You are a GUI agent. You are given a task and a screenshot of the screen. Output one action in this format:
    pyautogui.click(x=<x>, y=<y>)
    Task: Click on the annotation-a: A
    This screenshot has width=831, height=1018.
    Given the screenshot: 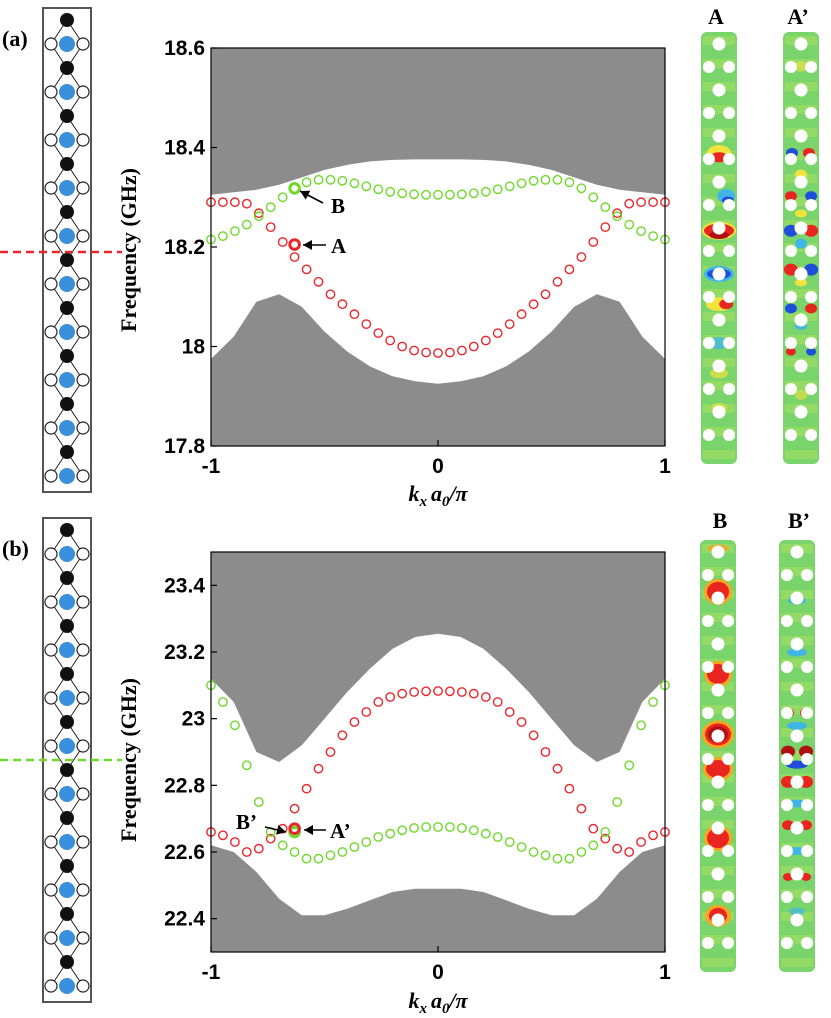 What is the action you would take?
    pyautogui.click(x=339, y=246)
    